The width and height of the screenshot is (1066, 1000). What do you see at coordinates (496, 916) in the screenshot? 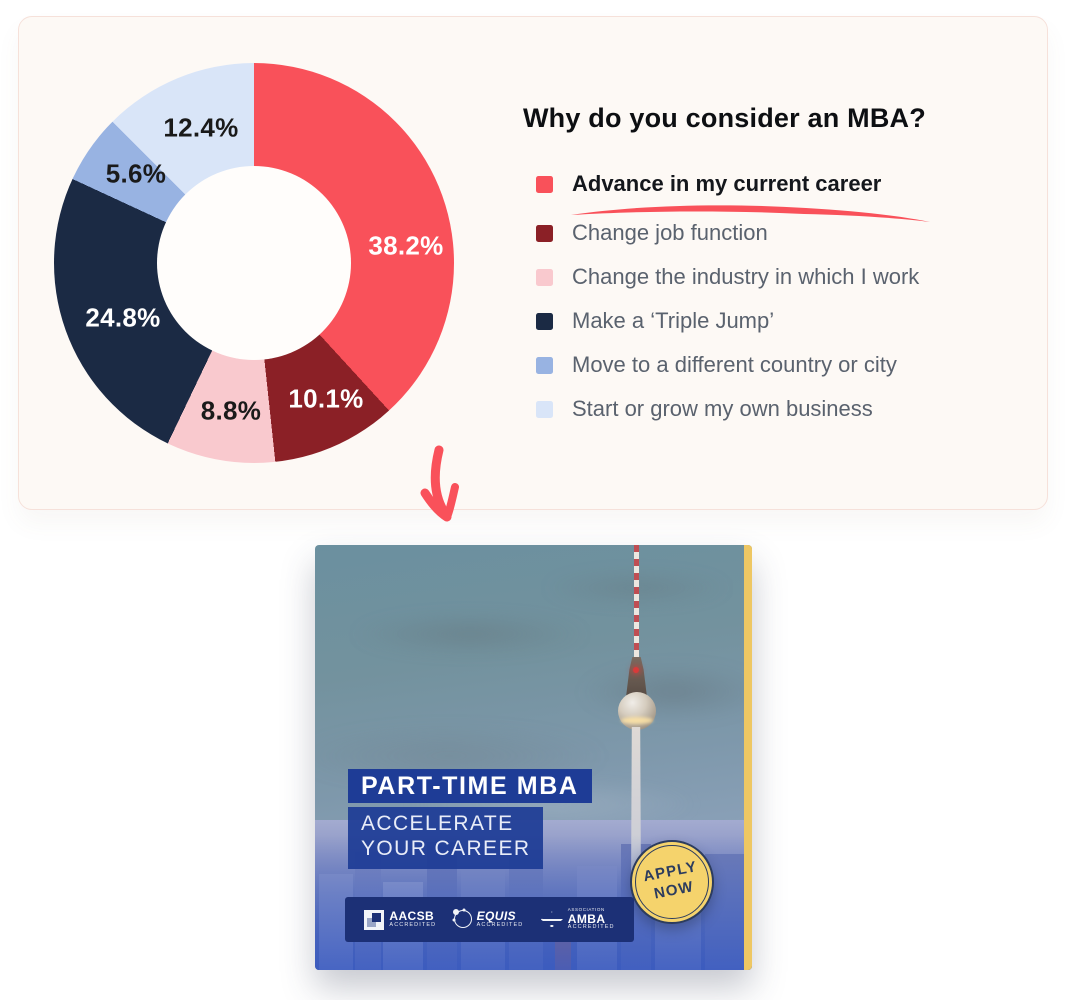
I see `equis-name: EQUIS` at bounding box center [496, 916].